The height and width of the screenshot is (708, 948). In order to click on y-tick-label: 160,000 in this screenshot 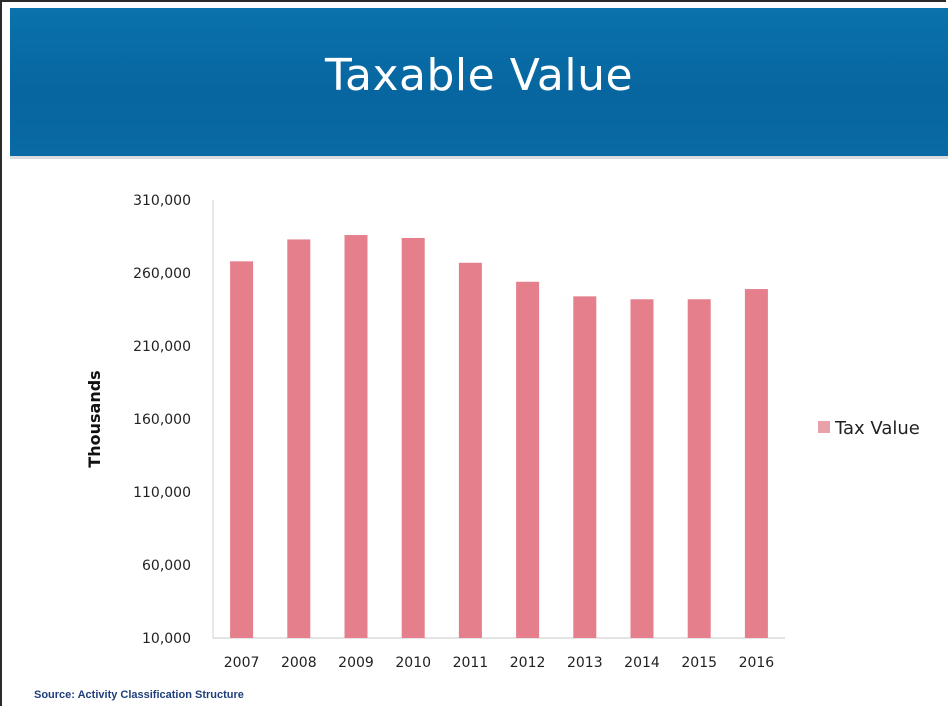, I will do `click(162, 420)`.